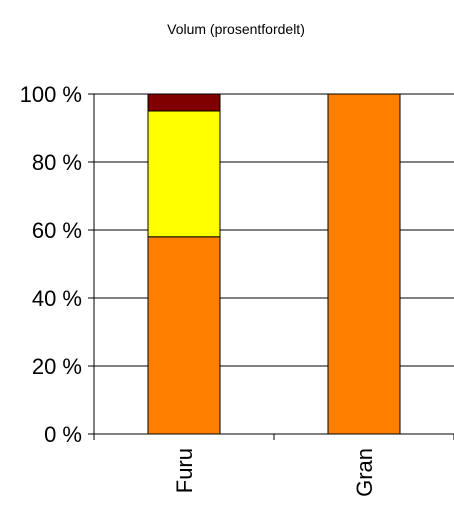 The image size is (454, 506). What do you see at coordinates (364, 472) in the screenshot?
I see `x-tick-label: Gran` at bounding box center [364, 472].